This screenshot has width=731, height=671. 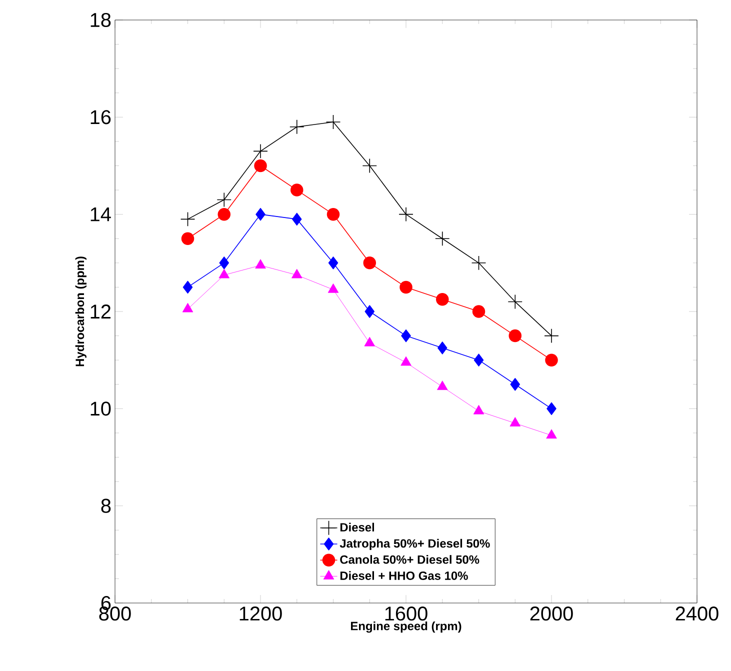 What do you see at coordinates (100, 311) in the screenshot?
I see `y-tick-label: 12` at bounding box center [100, 311].